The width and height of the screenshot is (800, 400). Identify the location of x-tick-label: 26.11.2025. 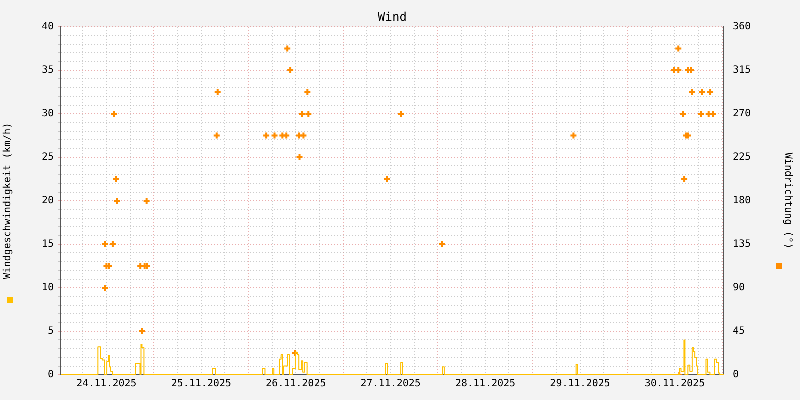
(296, 384).